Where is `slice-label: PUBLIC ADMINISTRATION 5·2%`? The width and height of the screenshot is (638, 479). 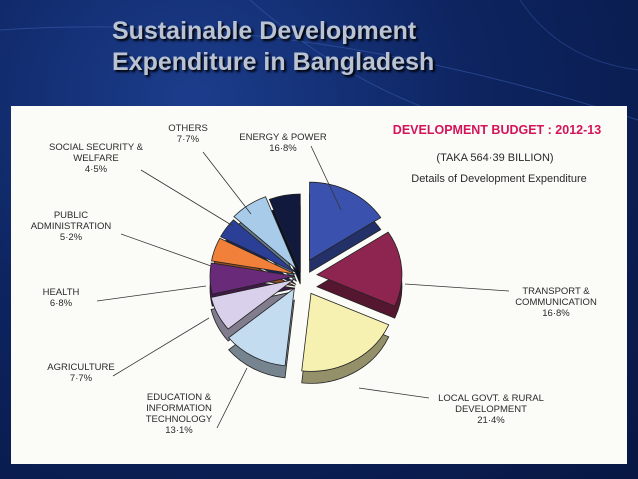 slice-label: PUBLIC ADMINISTRATION 5·2% is located at coordinates (71, 226).